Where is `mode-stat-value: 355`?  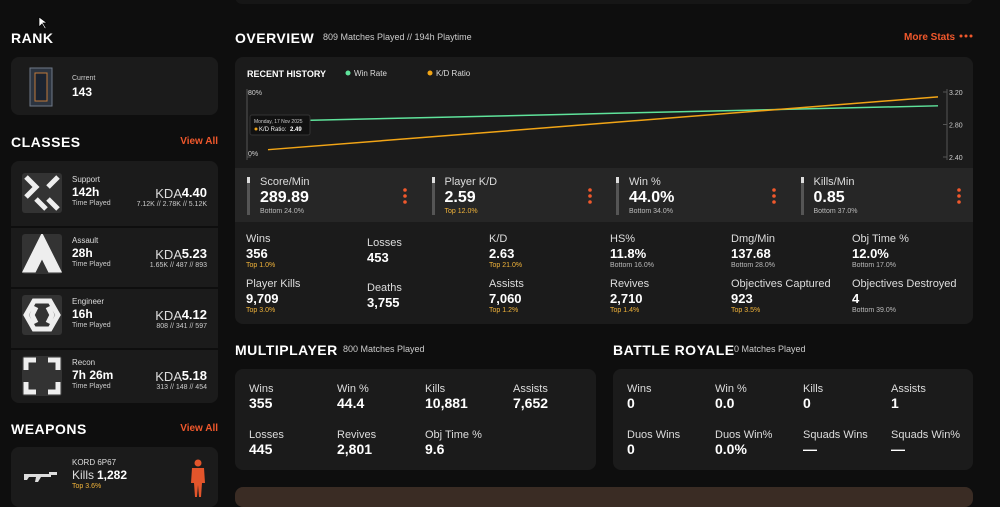
mode-stat-value: 355 is located at coordinates (261, 403).